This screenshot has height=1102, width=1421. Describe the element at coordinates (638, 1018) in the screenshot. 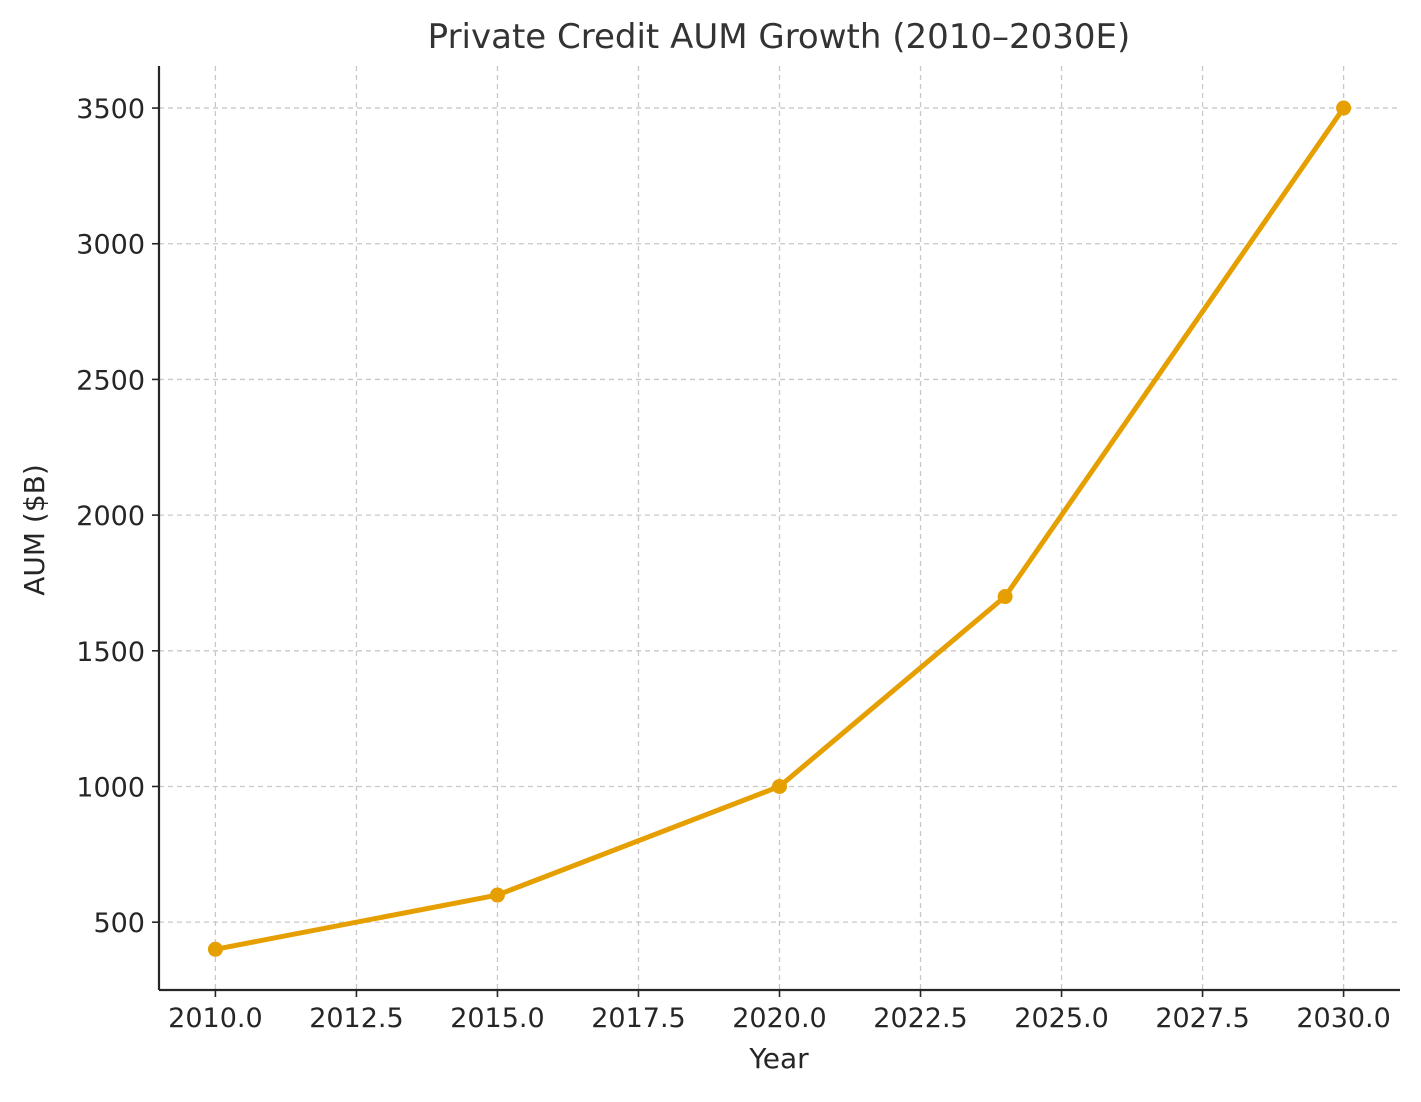

I see `x-tick-label: 2017.5` at that location.